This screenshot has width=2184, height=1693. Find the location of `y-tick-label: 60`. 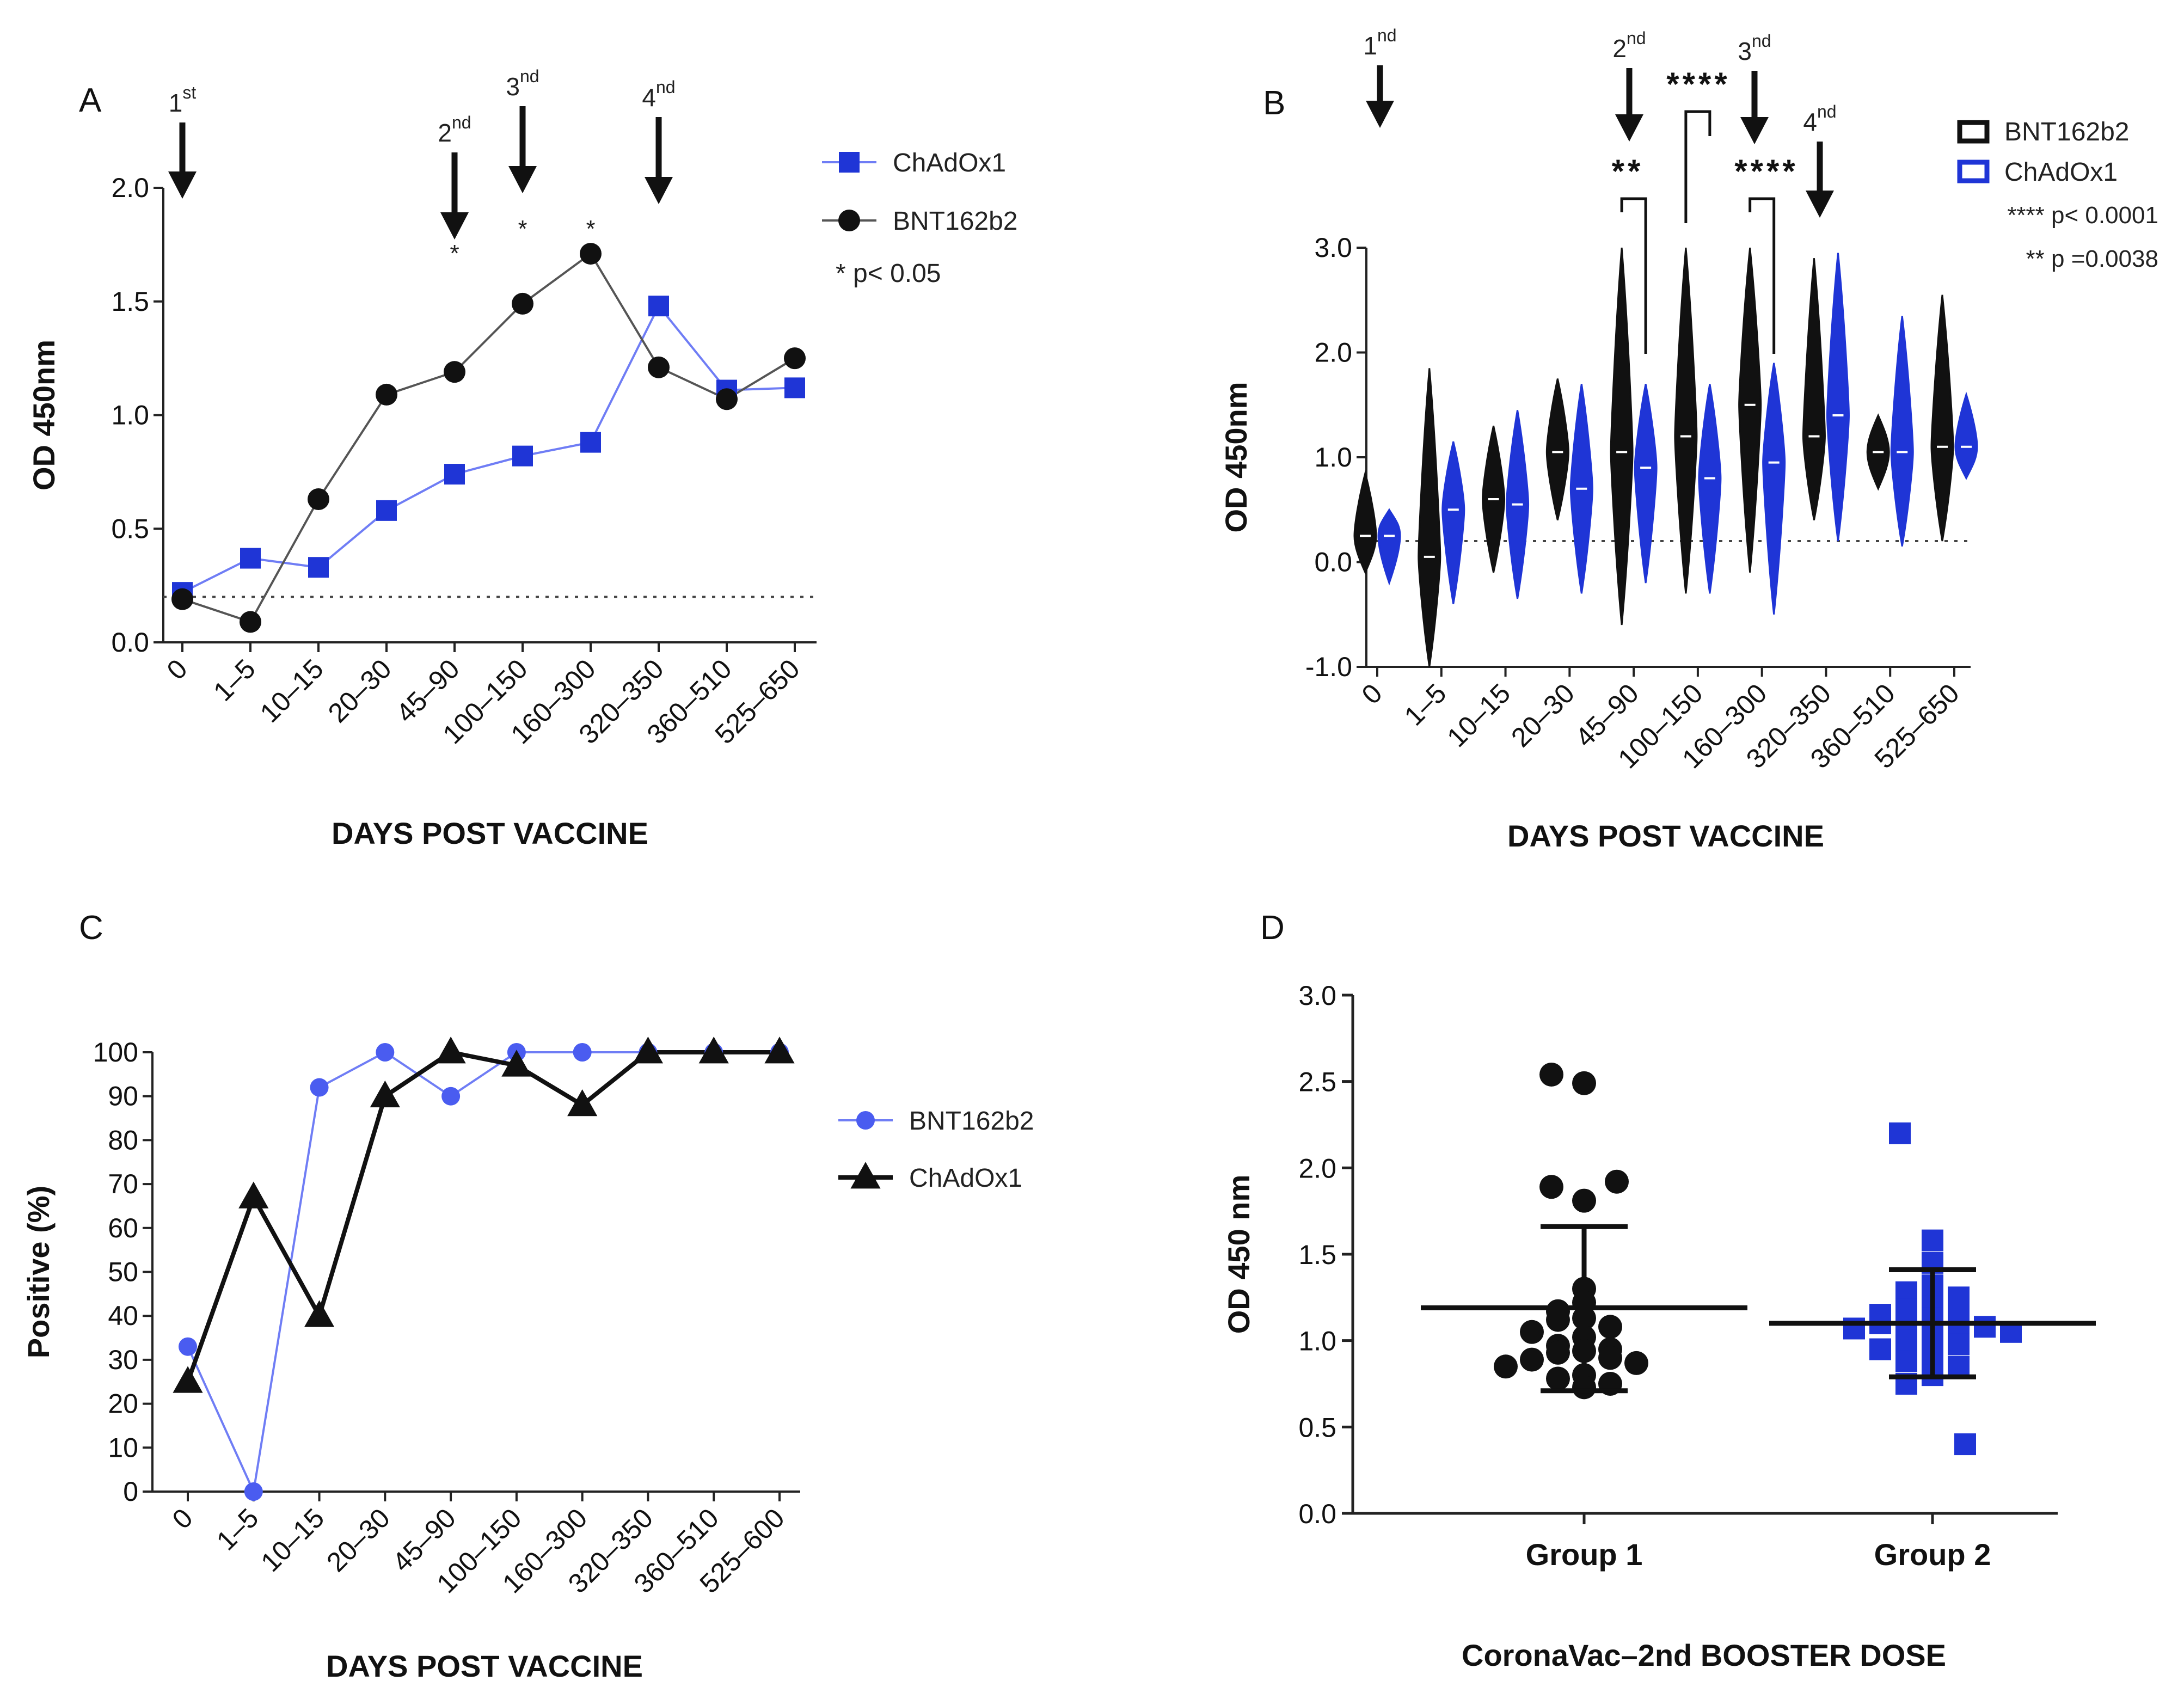

y-tick-label: 60 is located at coordinates (123, 1228).